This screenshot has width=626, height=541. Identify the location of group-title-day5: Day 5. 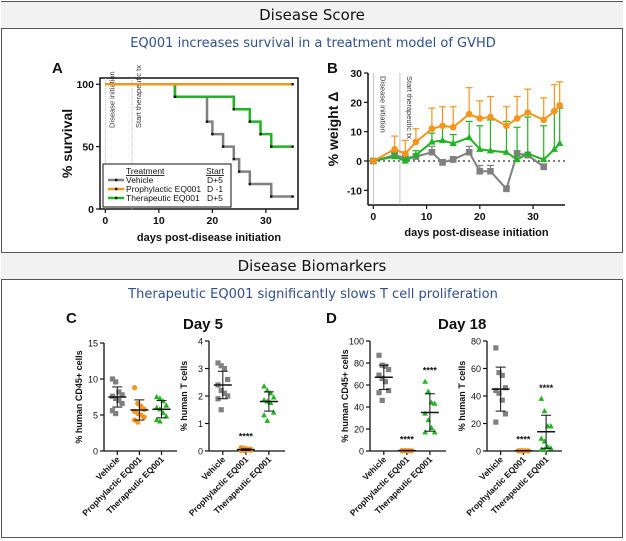
(203, 324).